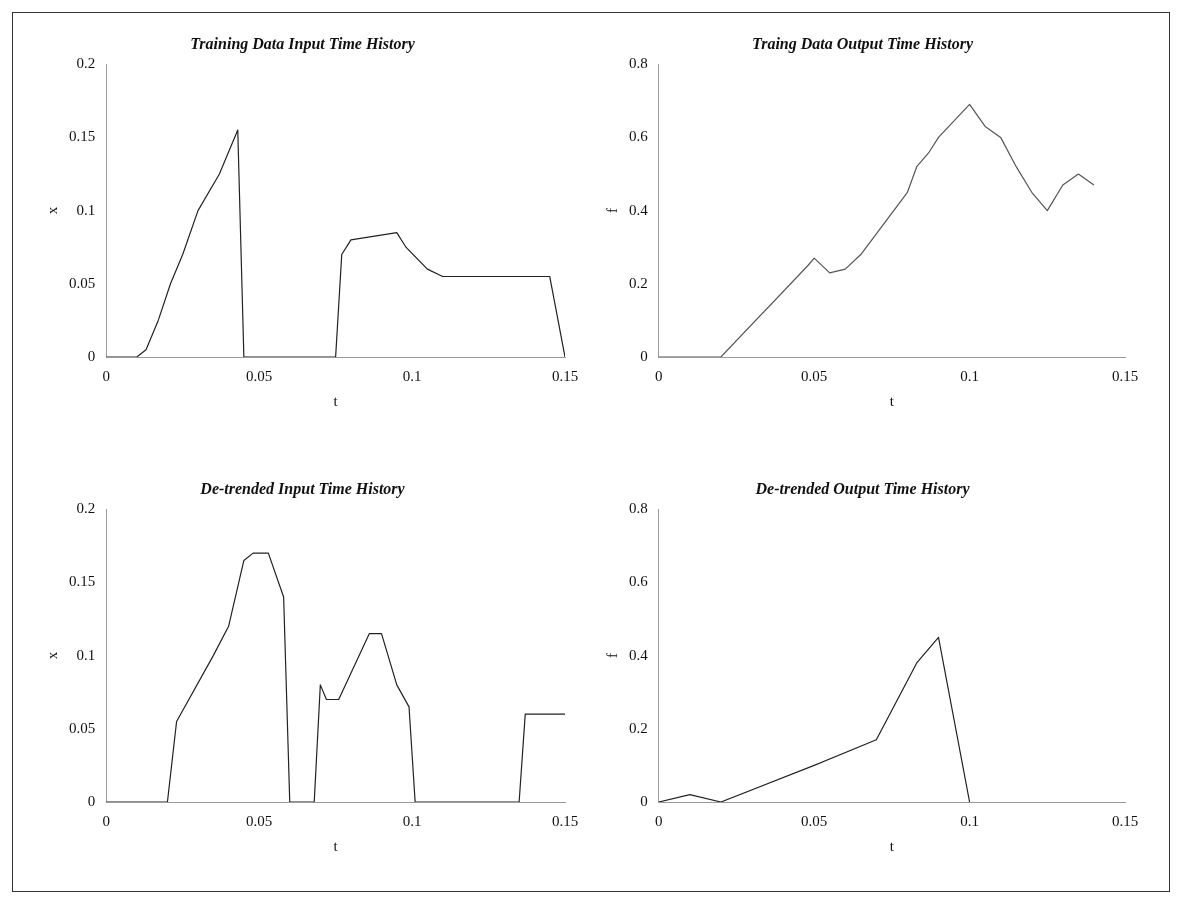 The height and width of the screenshot is (903, 1181). What do you see at coordinates (303, 43) in the screenshot?
I see `chart-title: Training Data Input Time History` at bounding box center [303, 43].